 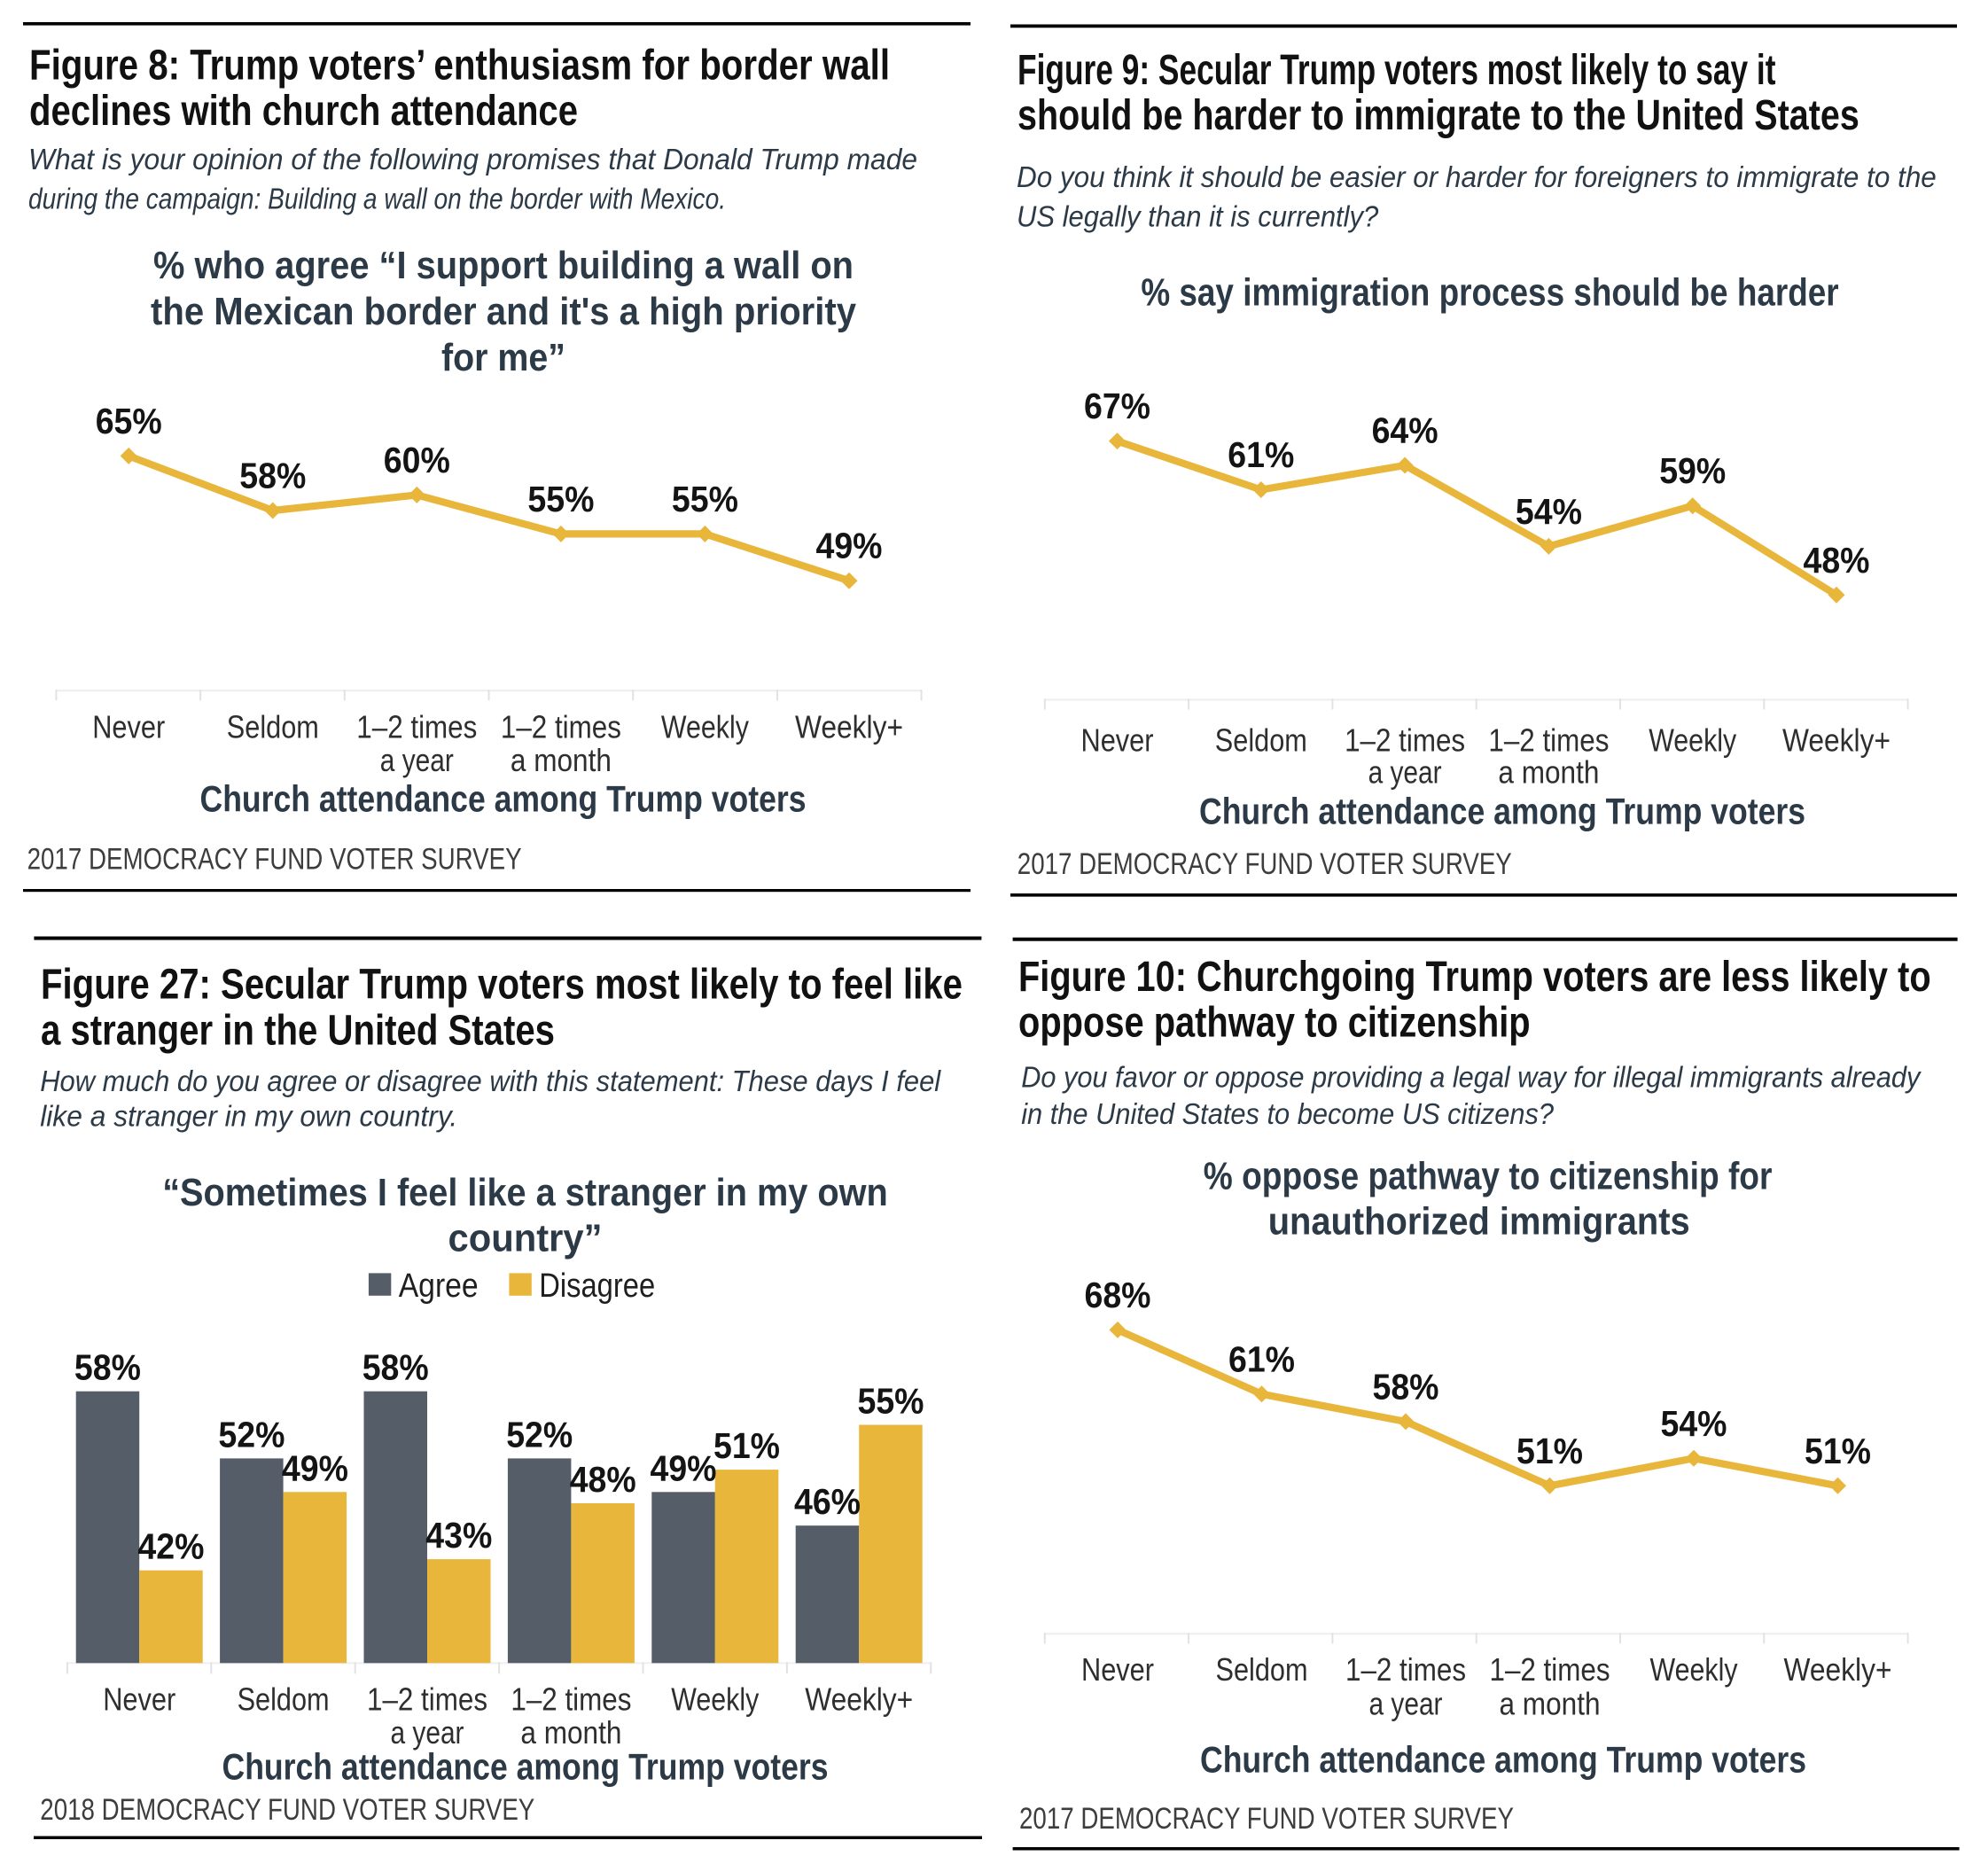 What do you see at coordinates (525, 1238) in the screenshot?
I see `svg-text: country”` at bounding box center [525, 1238].